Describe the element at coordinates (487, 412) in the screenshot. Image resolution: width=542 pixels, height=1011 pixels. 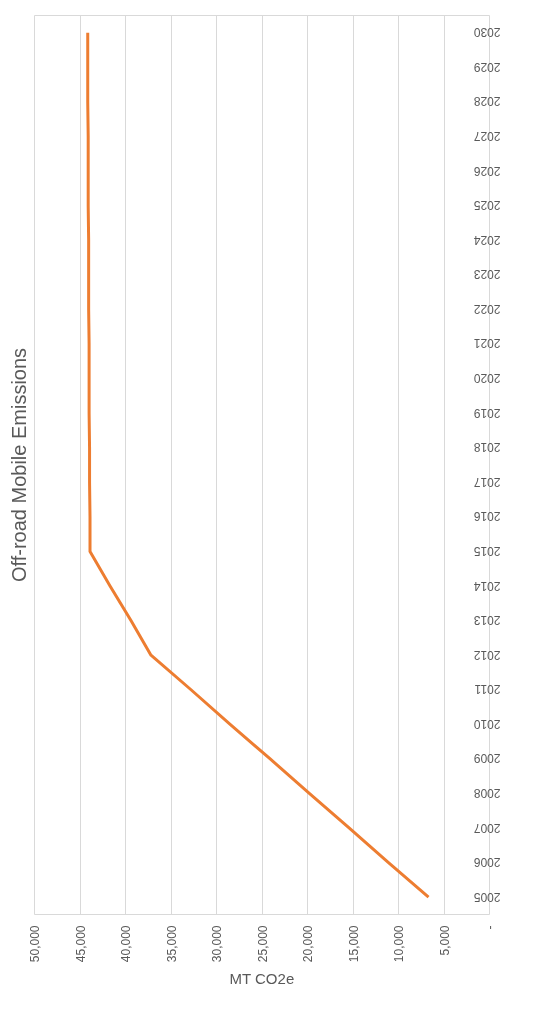
I see `y-tick-label: 2019` at that location.